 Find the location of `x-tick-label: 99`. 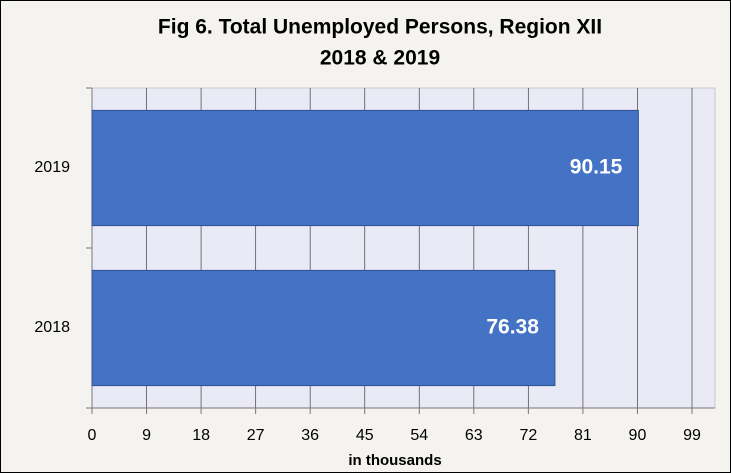

x-tick-label: 99 is located at coordinates (692, 435).